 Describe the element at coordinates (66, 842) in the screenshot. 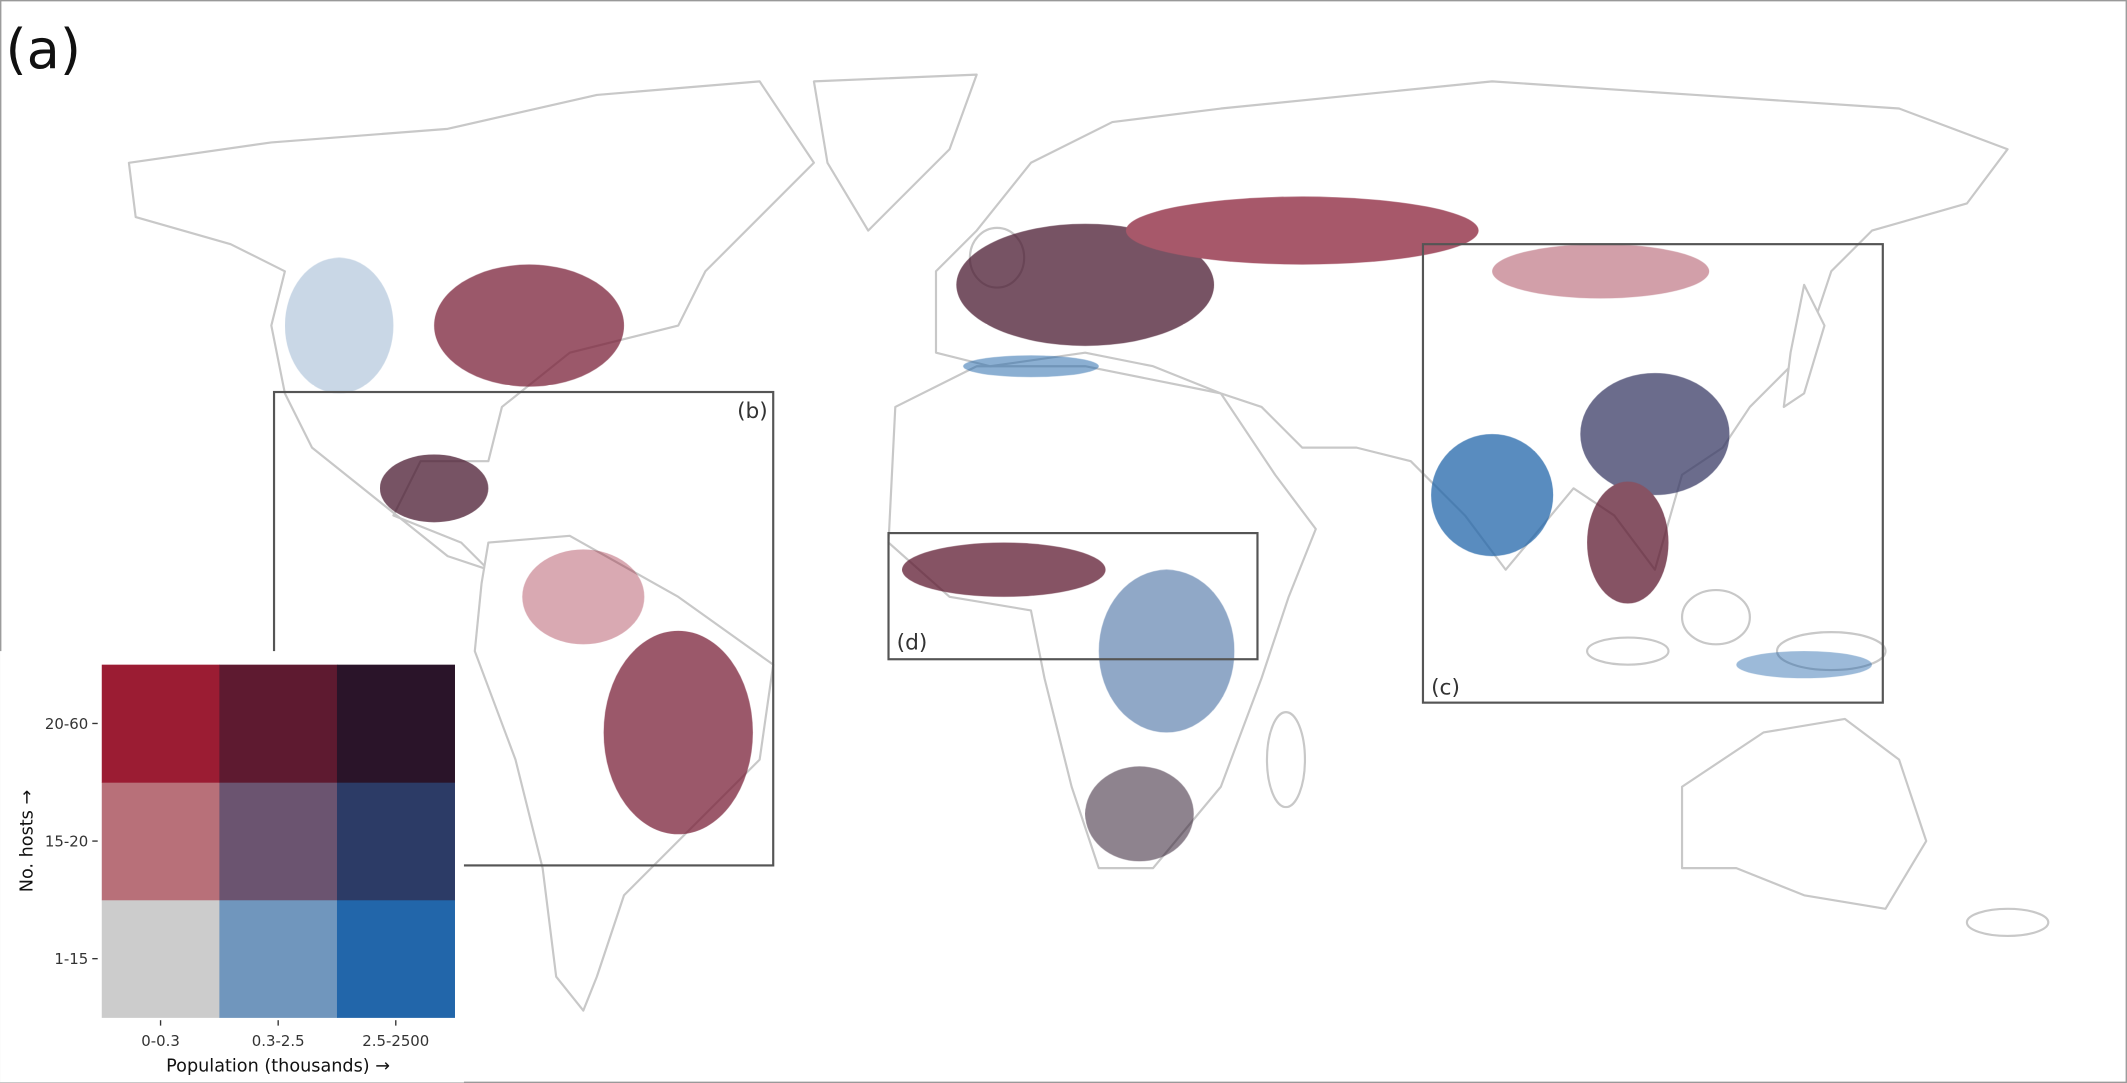

I see `legend-y-label: 15-20` at that location.